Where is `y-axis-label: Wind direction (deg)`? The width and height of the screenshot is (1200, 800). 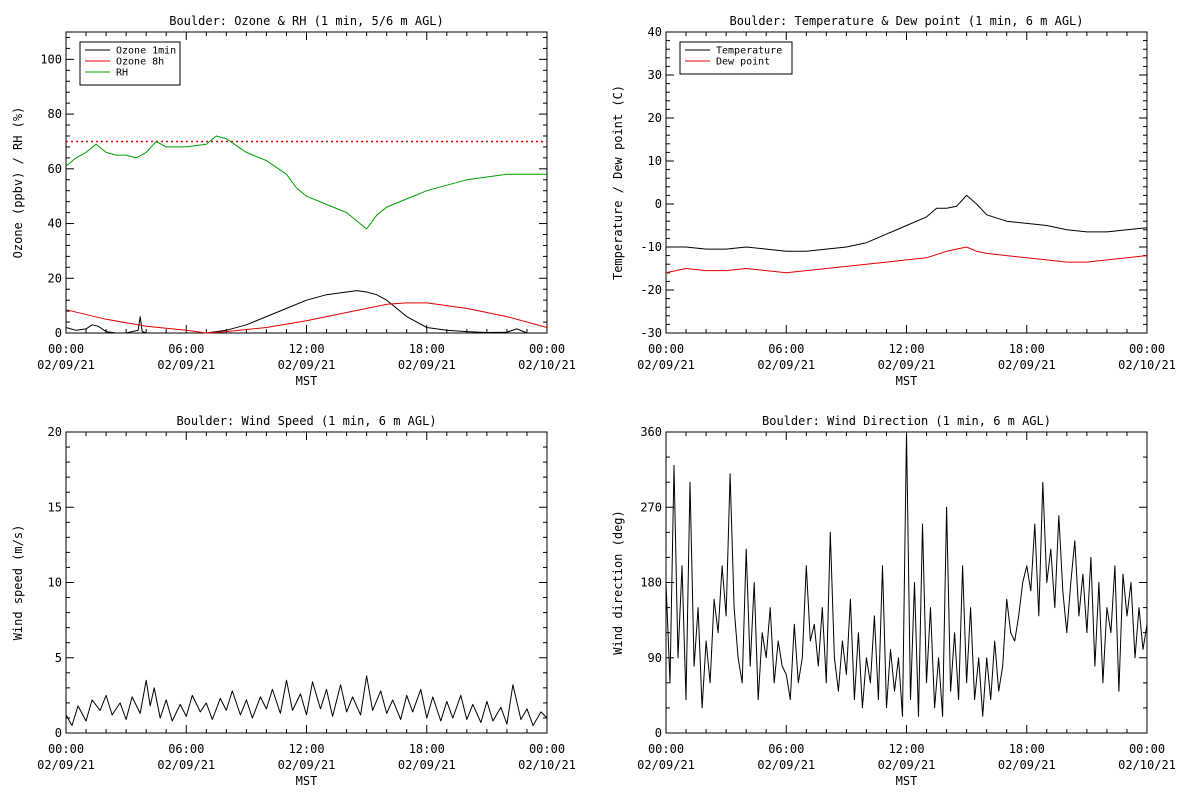 y-axis-label: Wind direction (deg) is located at coordinates (618, 582).